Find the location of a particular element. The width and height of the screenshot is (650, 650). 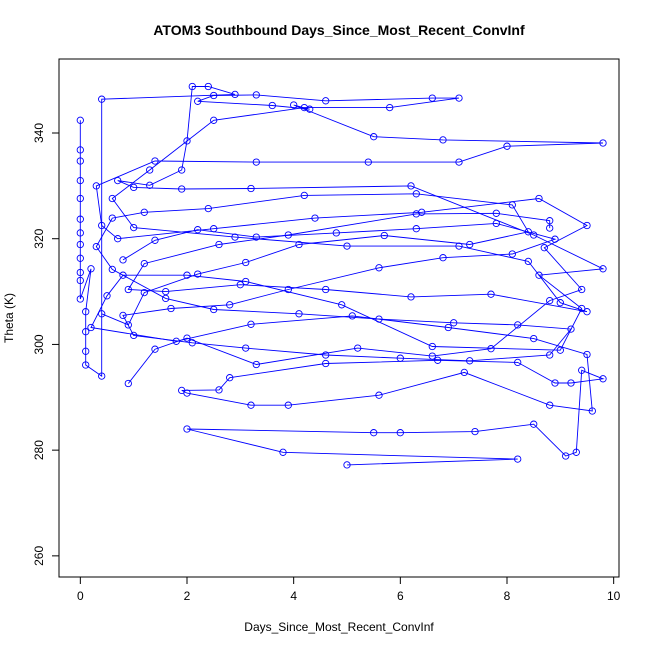

x-tick-label: 10 is located at coordinates (614, 596).